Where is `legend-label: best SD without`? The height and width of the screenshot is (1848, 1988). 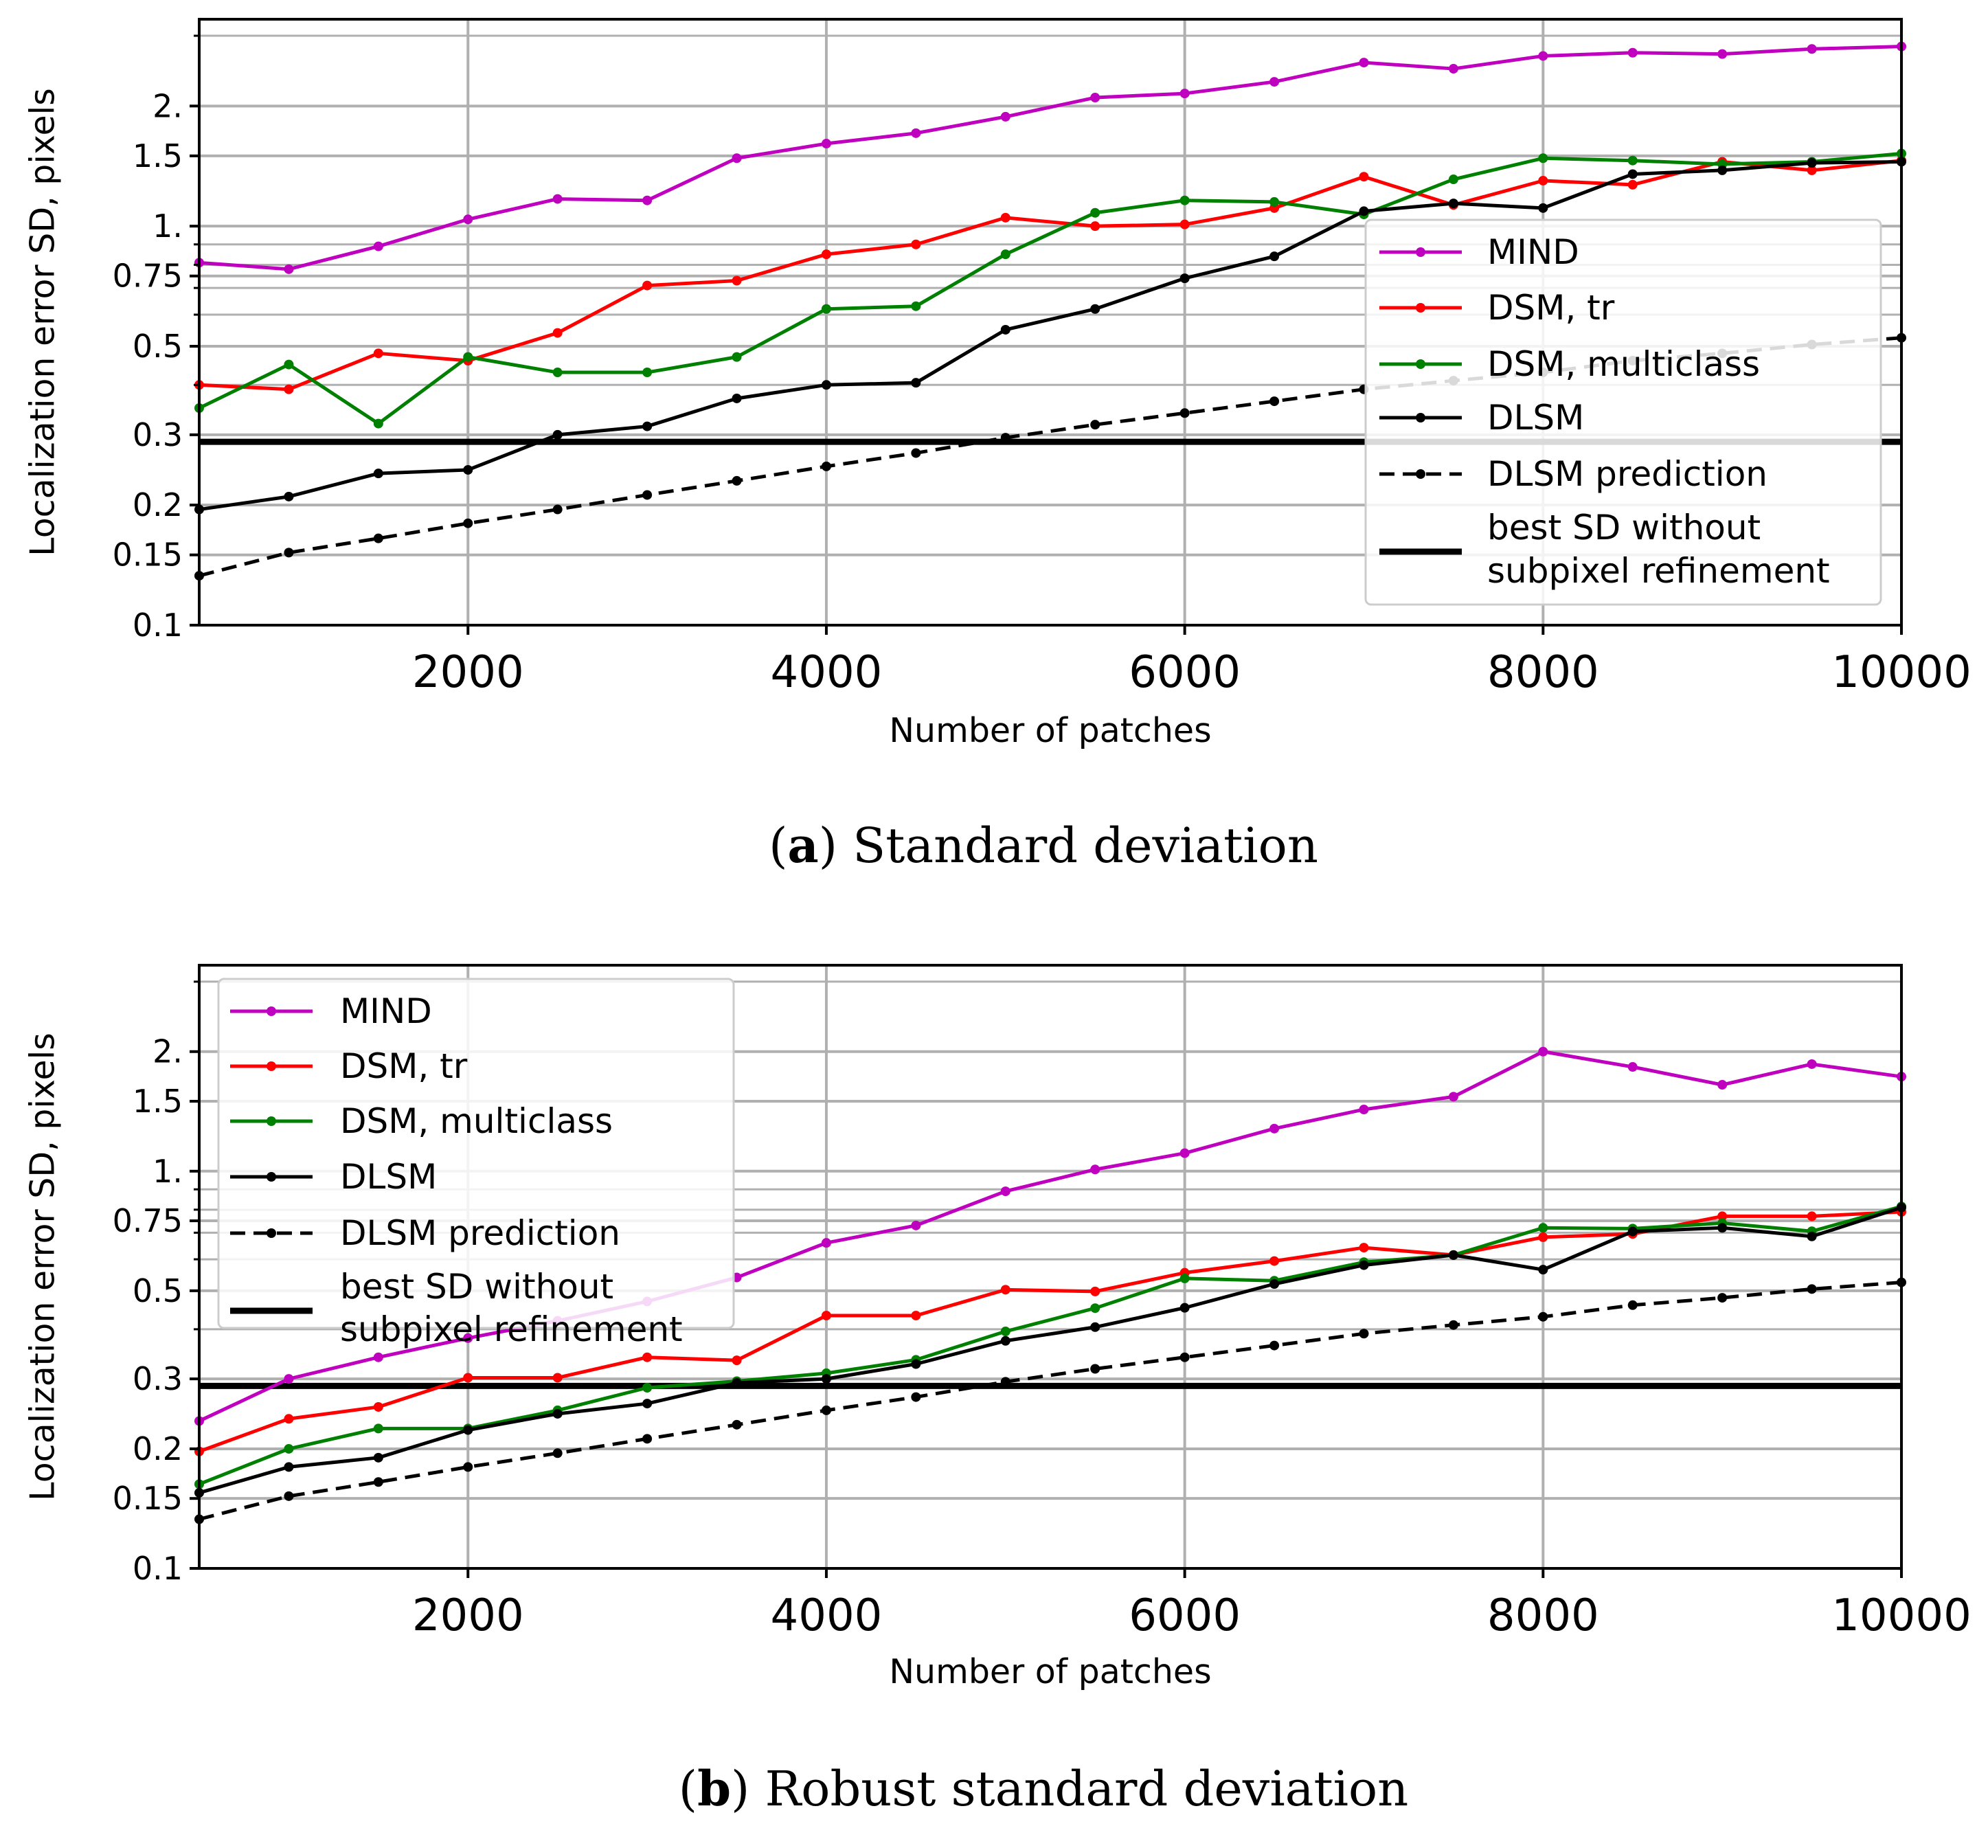 legend-label: best SD without is located at coordinates (1624, 528).